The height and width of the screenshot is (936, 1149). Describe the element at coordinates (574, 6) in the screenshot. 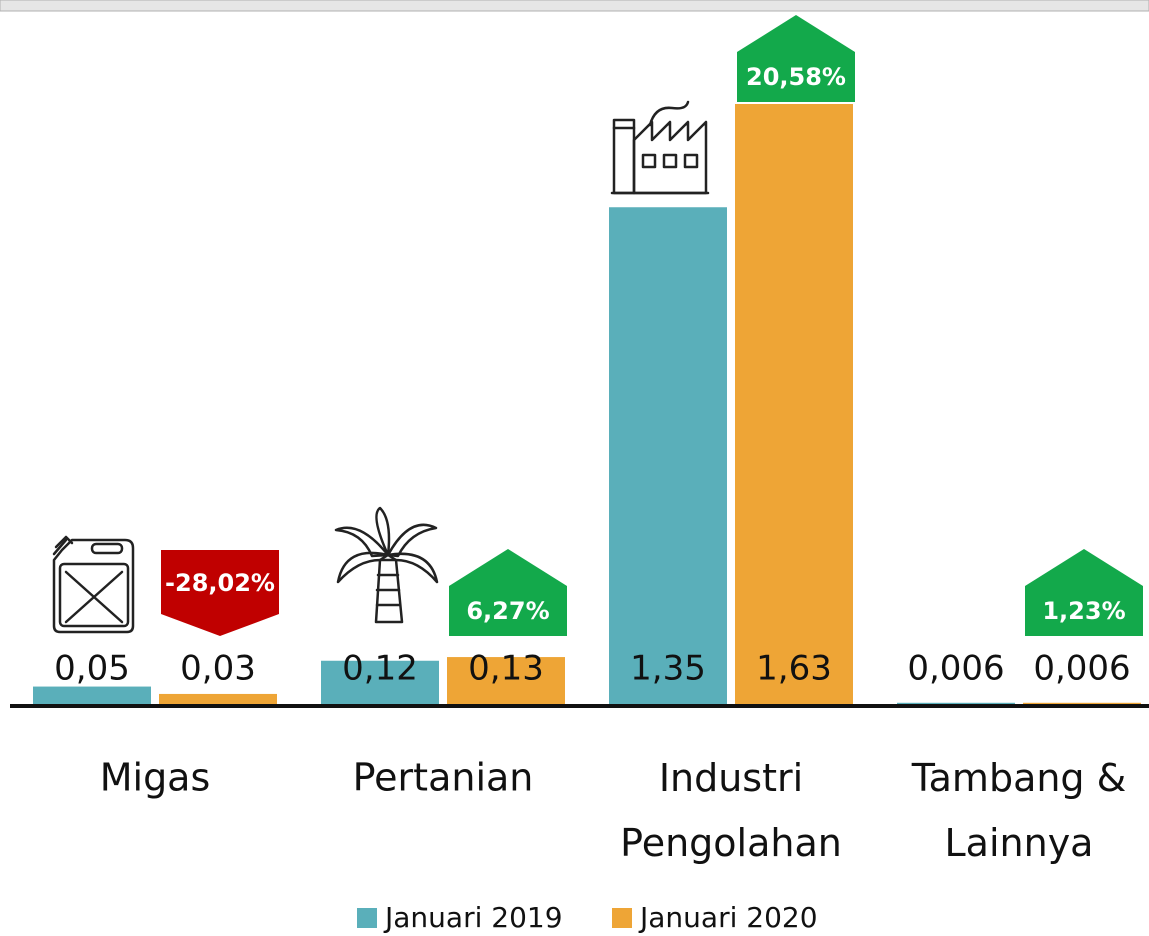

I see `top-strip` at that location.